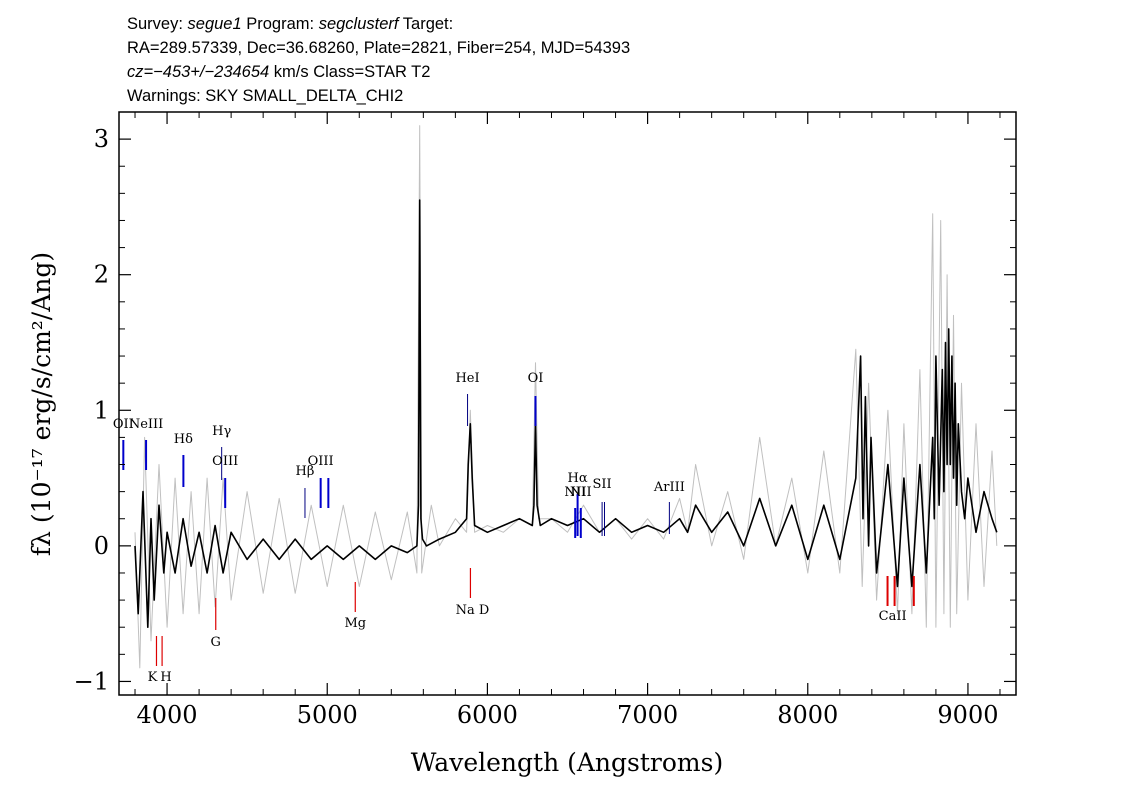  What do you see at coordinates (487, 715) in the screenshot?
I see `x-tick-label: 6000` at bounding box center [487, 715].